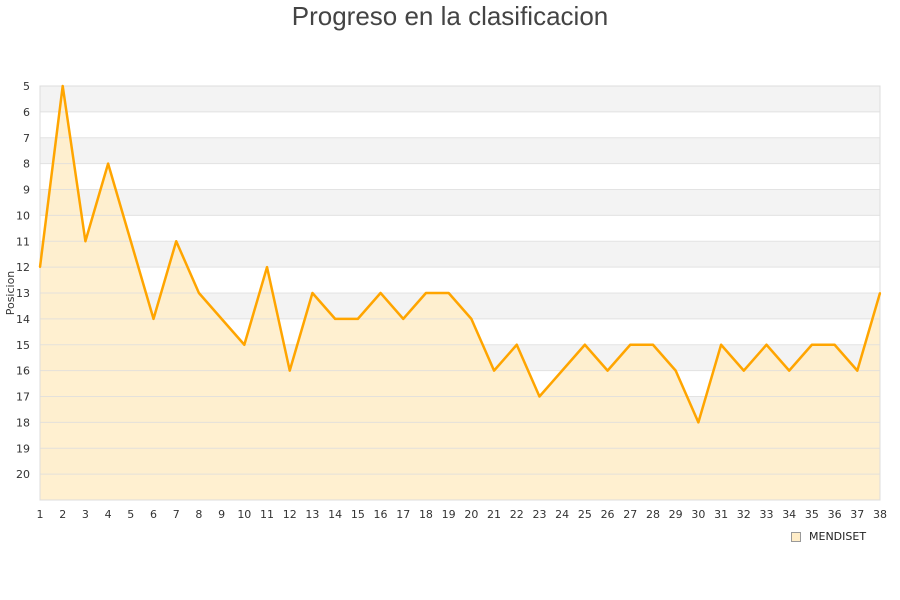  What do you see at coordinates (26, 138) in the screenshot?
I see `y-tick-label: 7` at bounding box center [26, 138].